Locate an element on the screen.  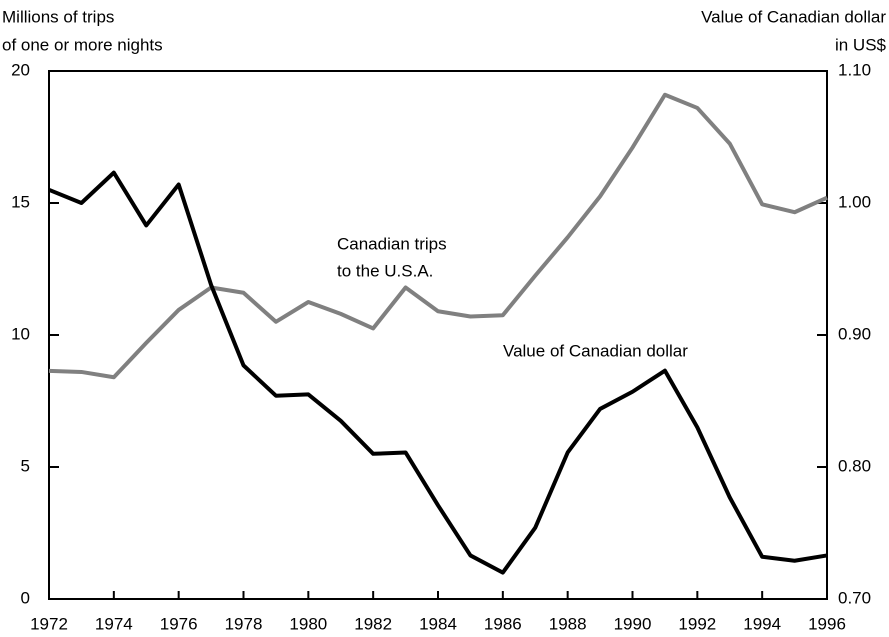
y-axis-label: of one or more nights is located at coordinates (82, 44).